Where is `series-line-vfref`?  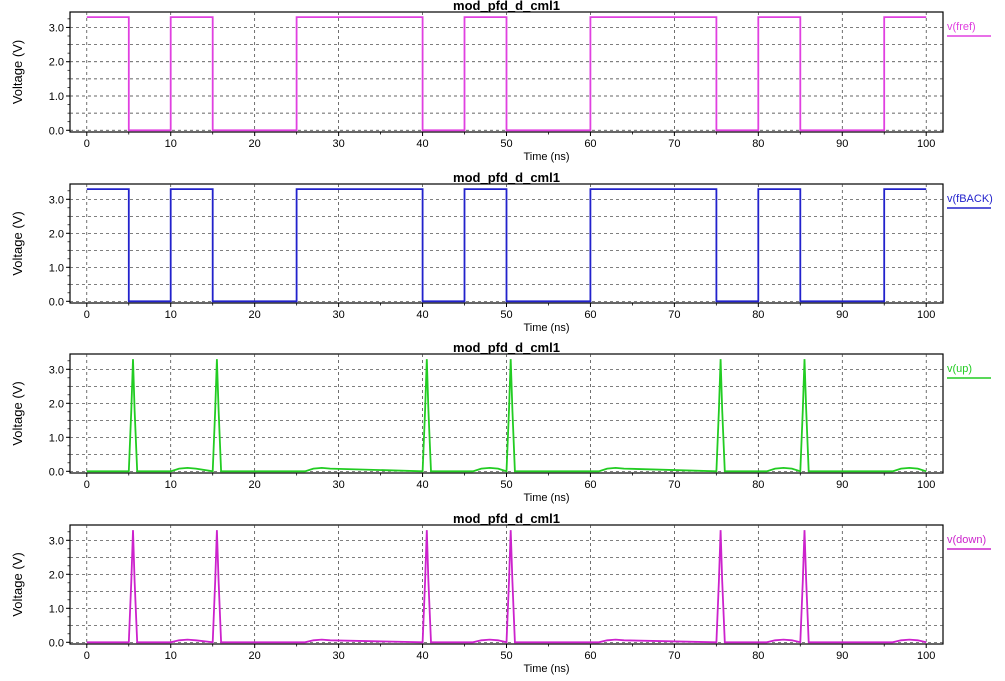 series-line-vfref is located at coordinates (506, 74).